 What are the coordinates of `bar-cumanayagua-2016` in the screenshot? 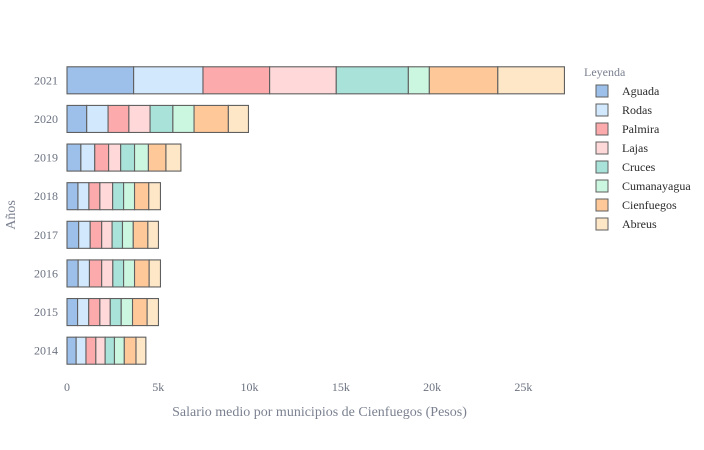 It's located at (129, 273).